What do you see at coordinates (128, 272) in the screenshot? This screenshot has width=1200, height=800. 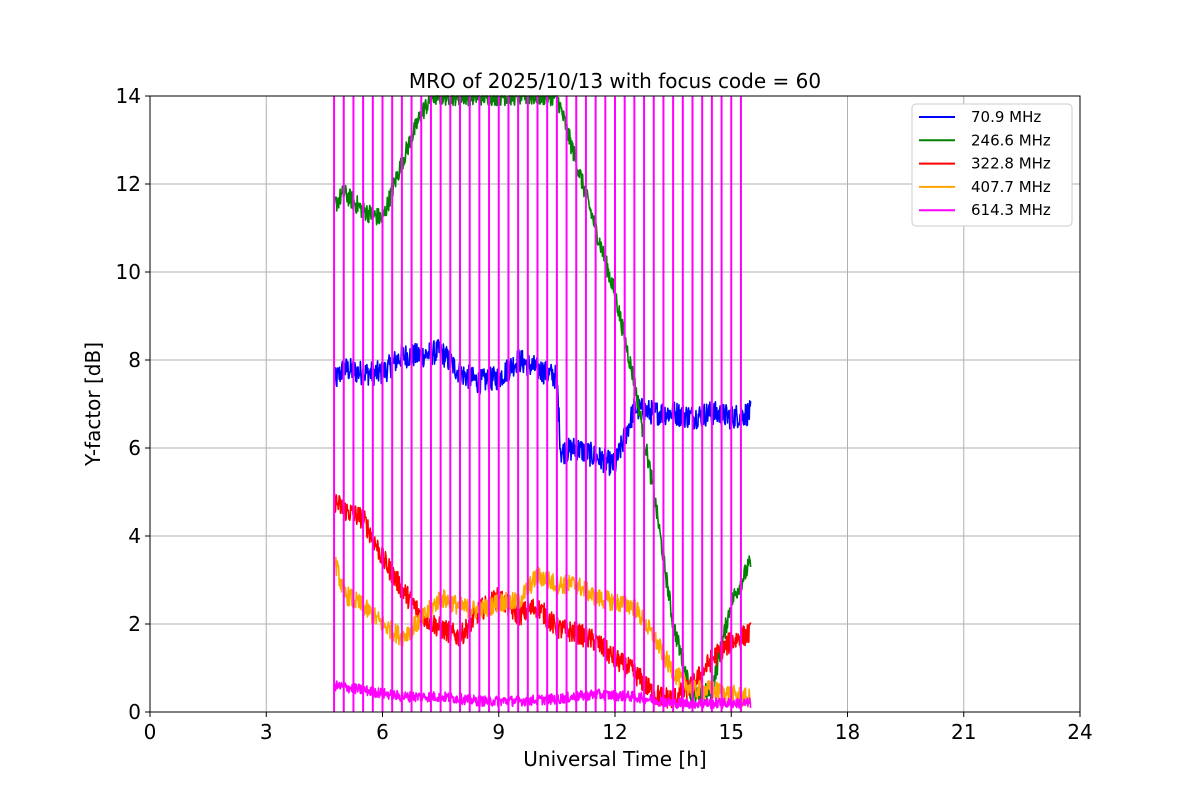 I see `y-tick-label: 10` at bounding box center [128, 272].